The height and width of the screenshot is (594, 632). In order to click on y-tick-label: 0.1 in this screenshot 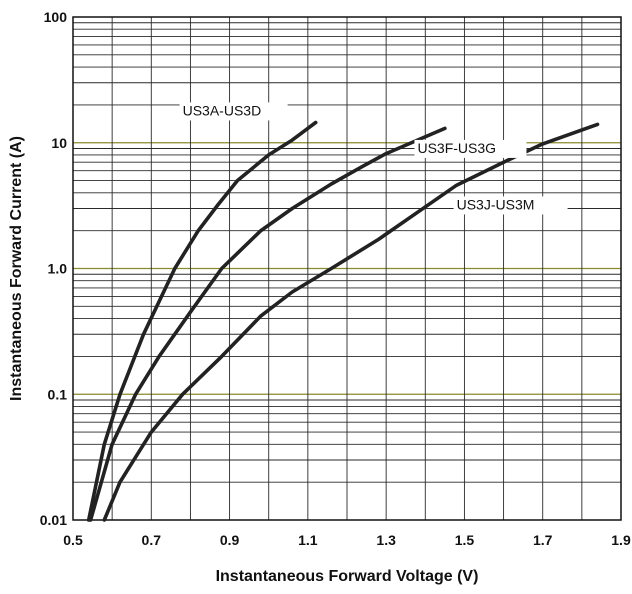, I will do `click(58, 394)`.